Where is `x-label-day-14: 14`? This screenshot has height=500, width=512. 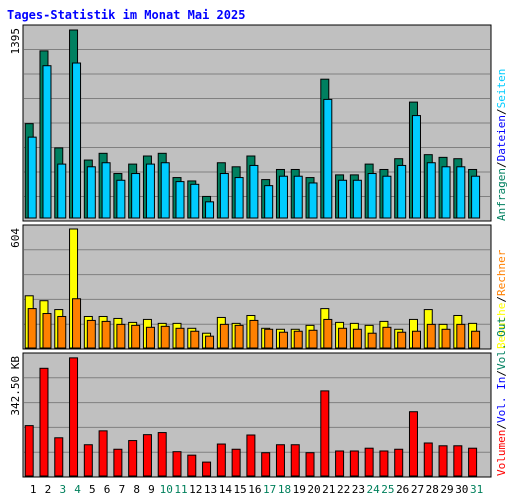
x-label-day-14: 14 is located at coordinates (226, 489).